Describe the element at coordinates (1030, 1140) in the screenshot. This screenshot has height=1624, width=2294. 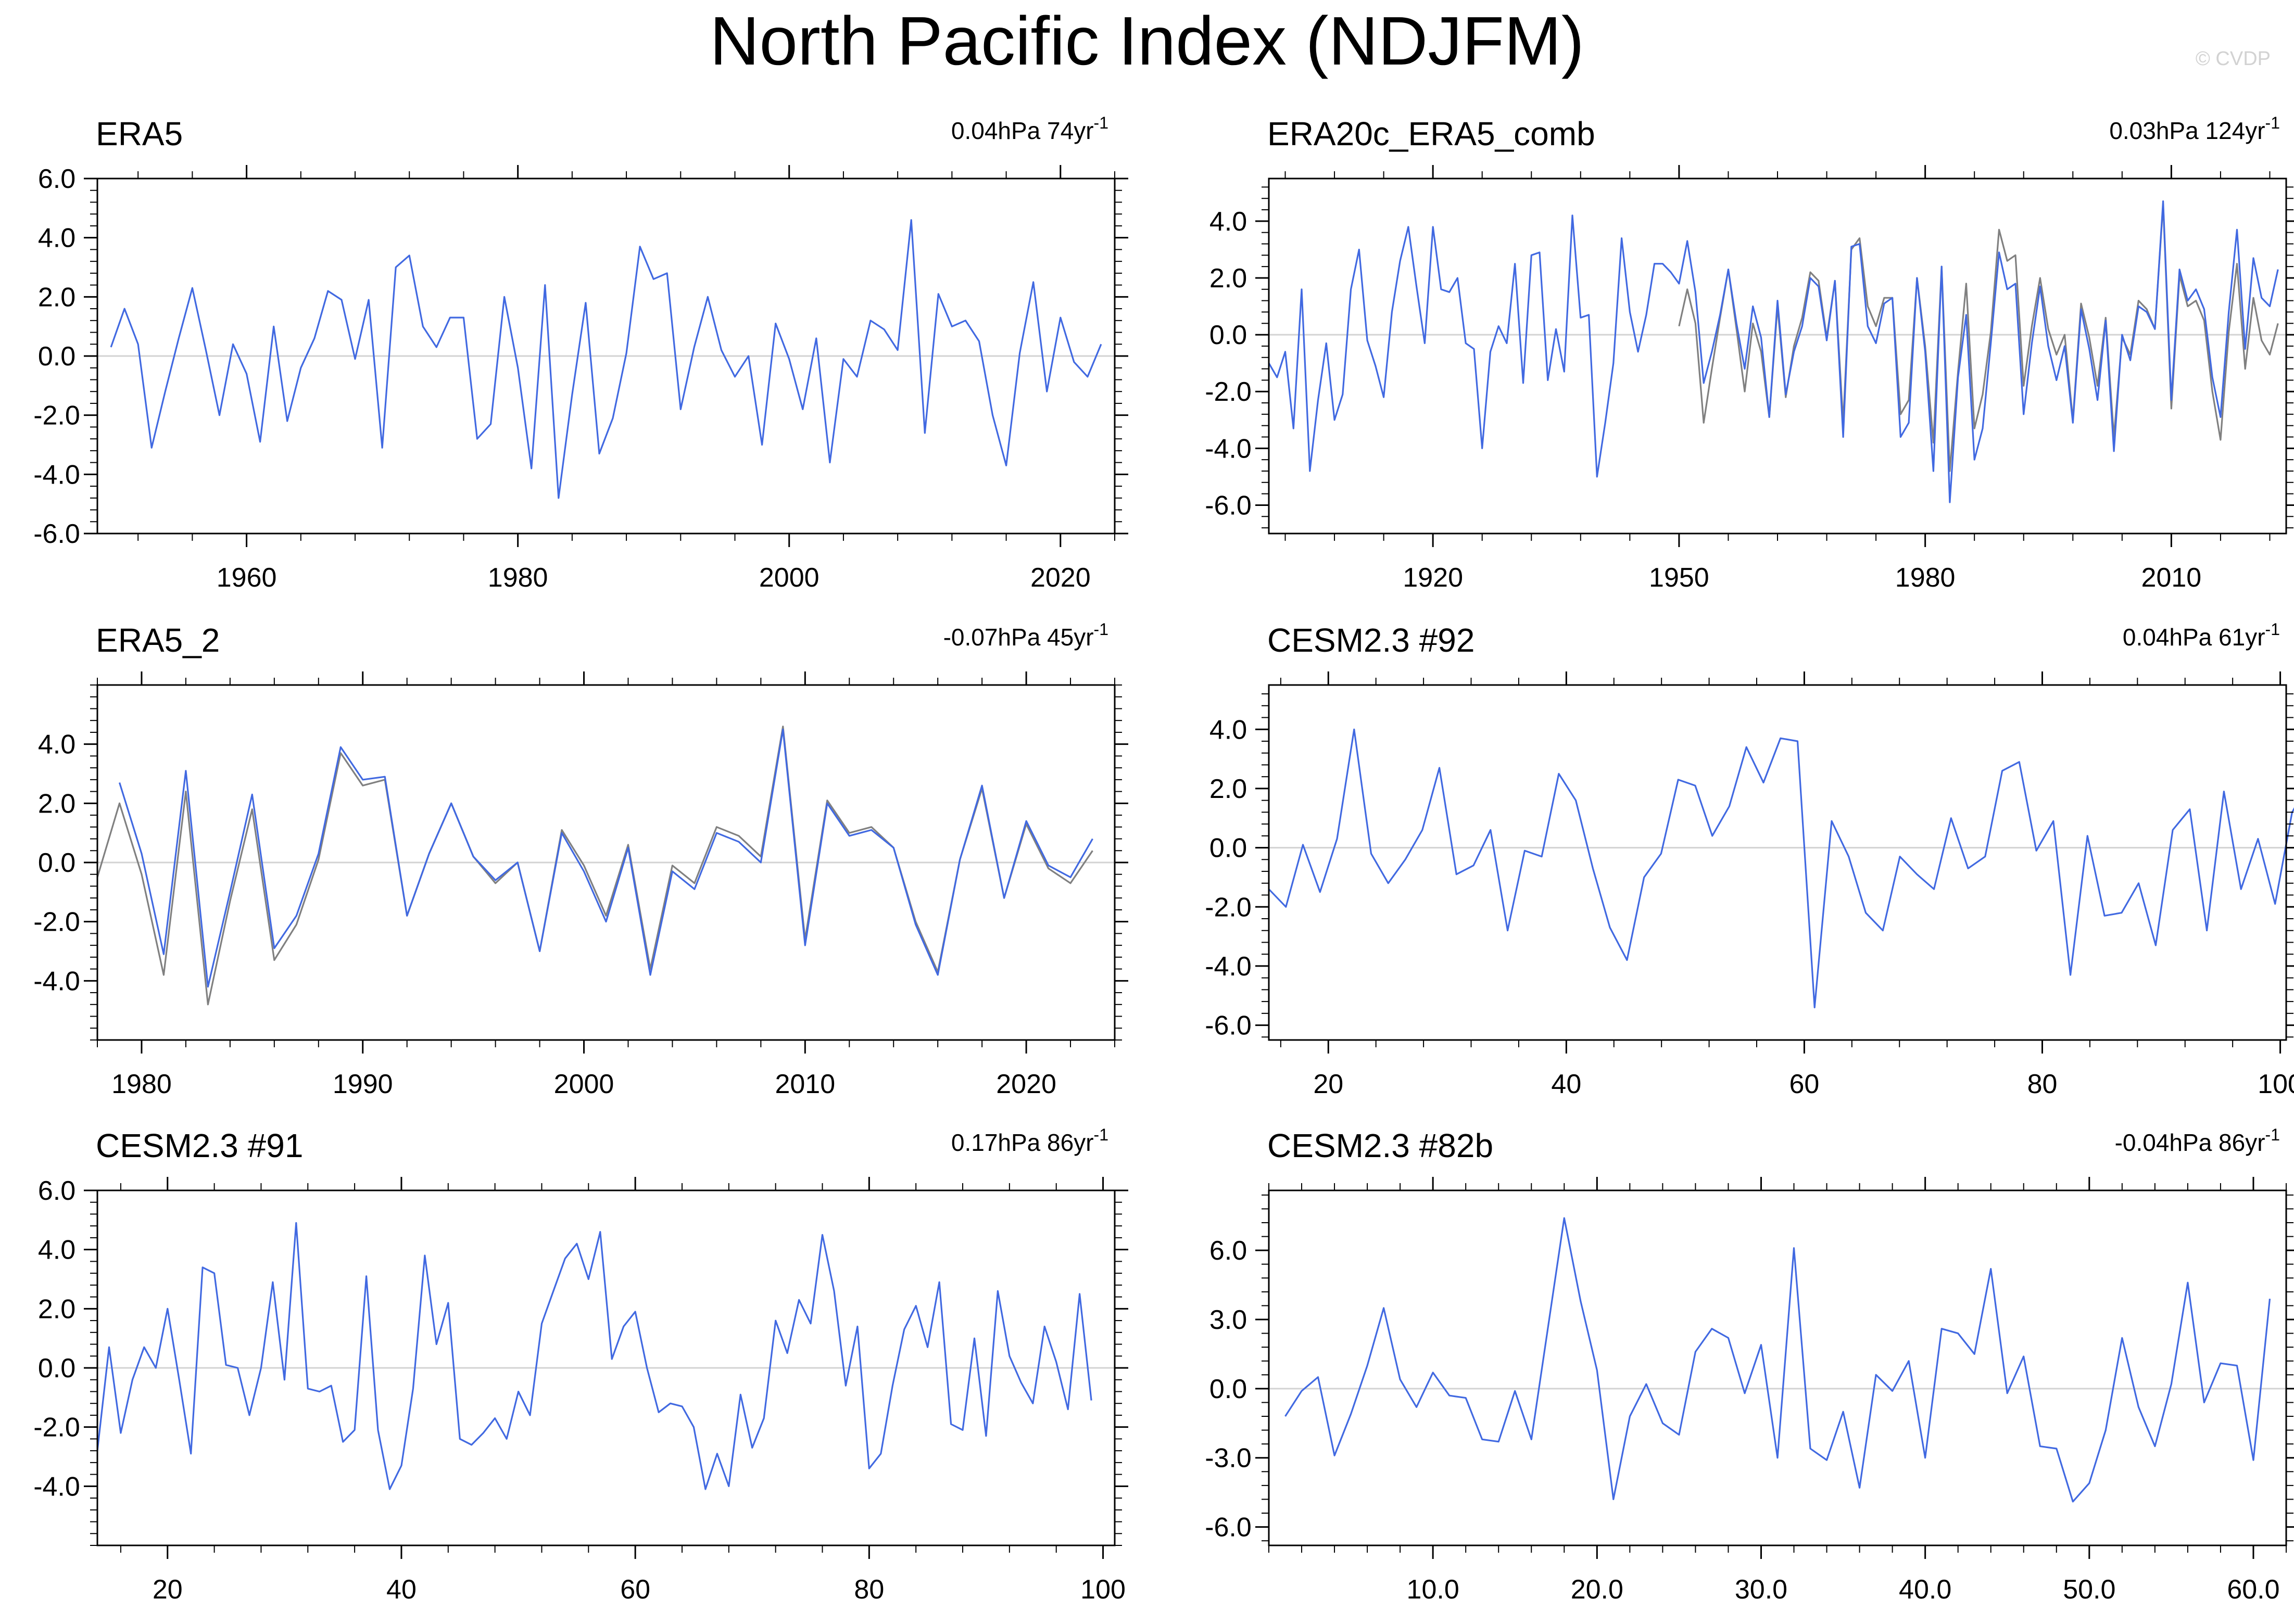
I see `trend-annotation: 0.17hPa 86yr-1` at that location.